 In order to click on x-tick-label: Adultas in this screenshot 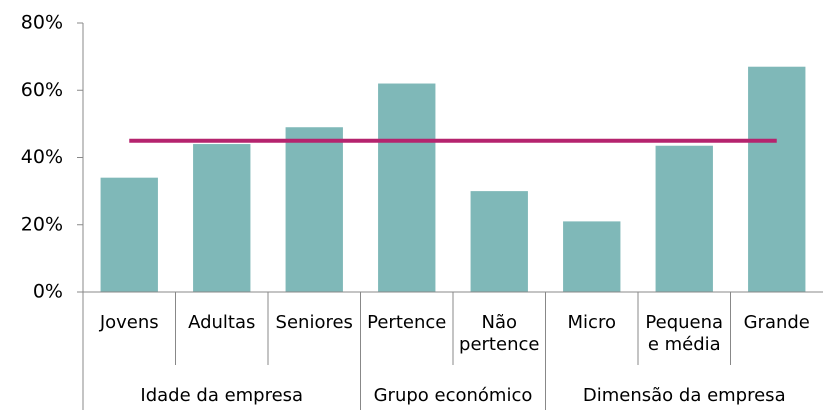, I will do `click(222, 322)`.